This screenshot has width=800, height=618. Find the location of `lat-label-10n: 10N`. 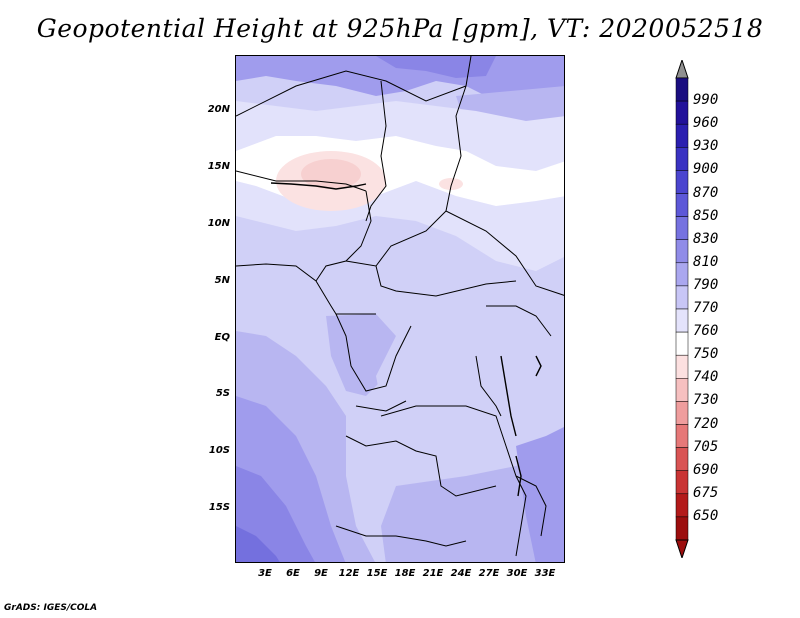

lat-label-10n: 10N is located at coordinates (218, 223).